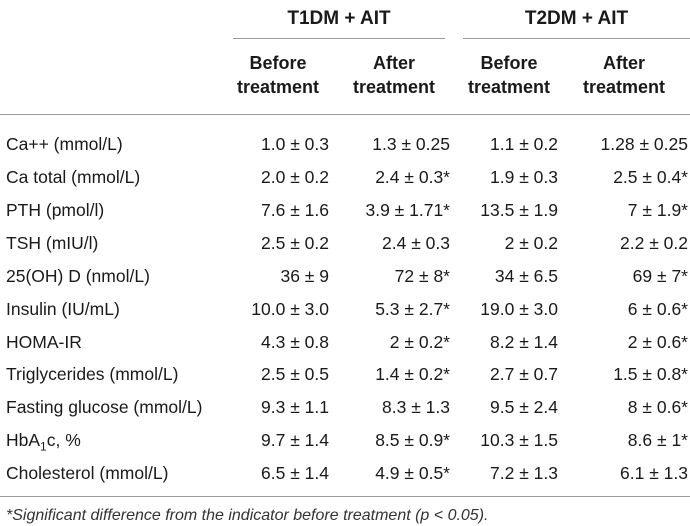  I want to click on cell-t1dm-after: 4.9 ± 0.5*, so click(412, 473).